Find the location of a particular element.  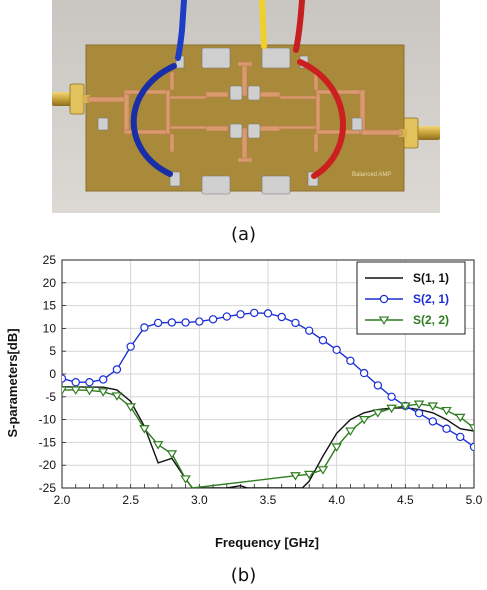

y-tick-label: 10 is located at coordinates (50, 328).